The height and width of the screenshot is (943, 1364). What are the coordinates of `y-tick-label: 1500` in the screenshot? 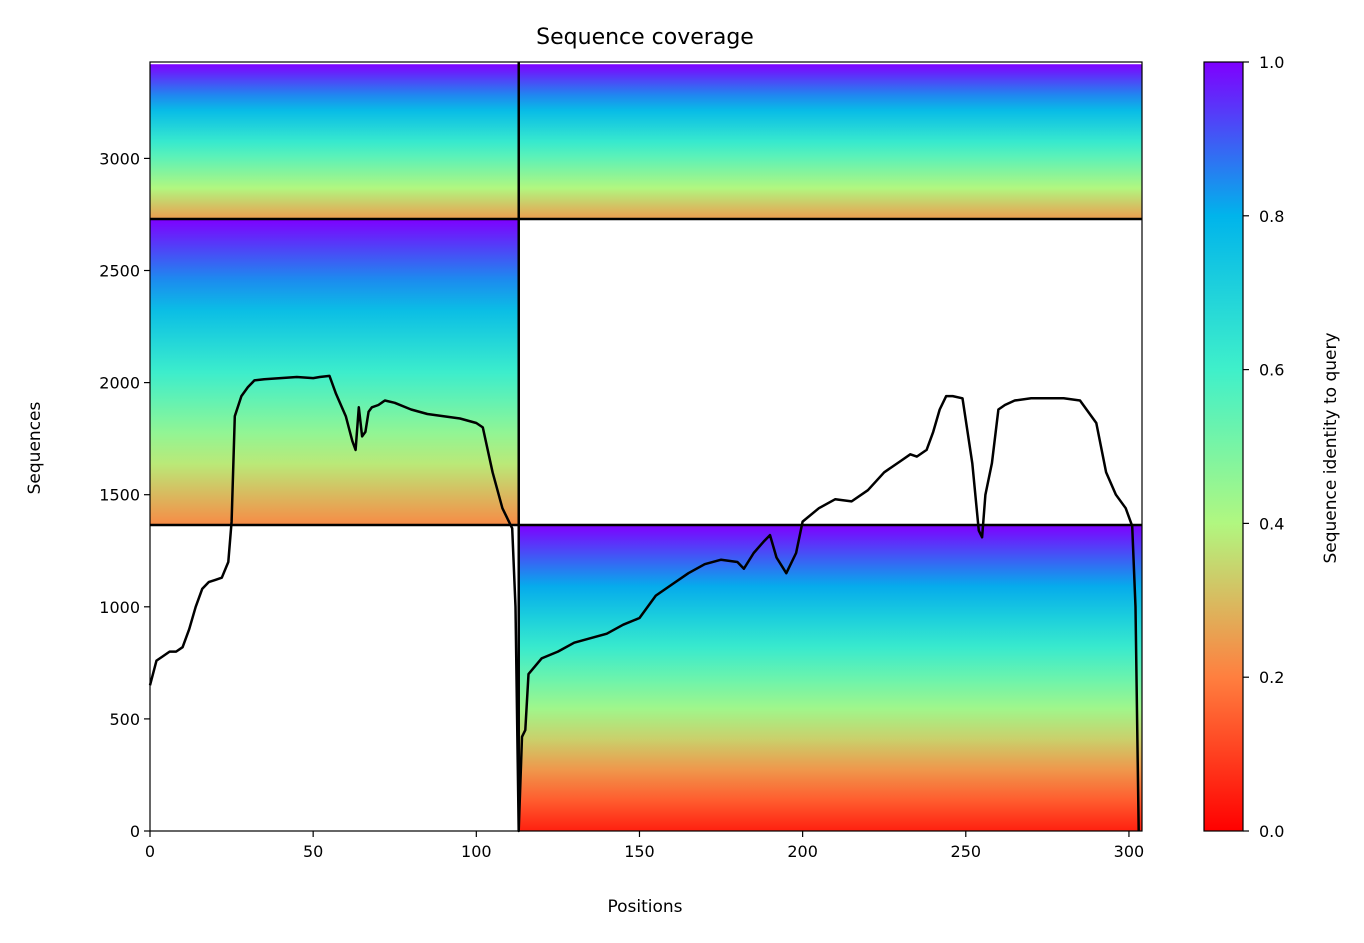 It's located at (119, 495).